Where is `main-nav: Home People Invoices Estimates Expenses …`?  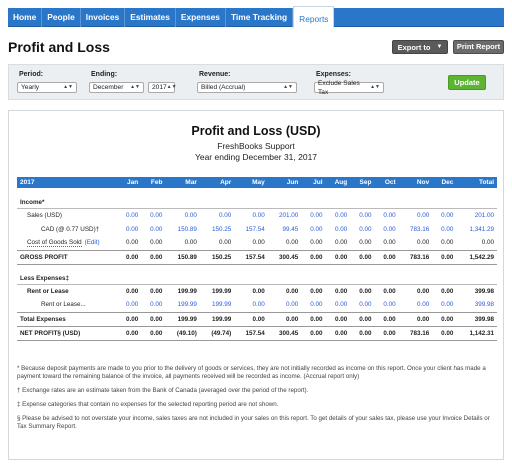
main-nav: Home People Invoices Estimates Expenses … is located at coordinates (256, 17).